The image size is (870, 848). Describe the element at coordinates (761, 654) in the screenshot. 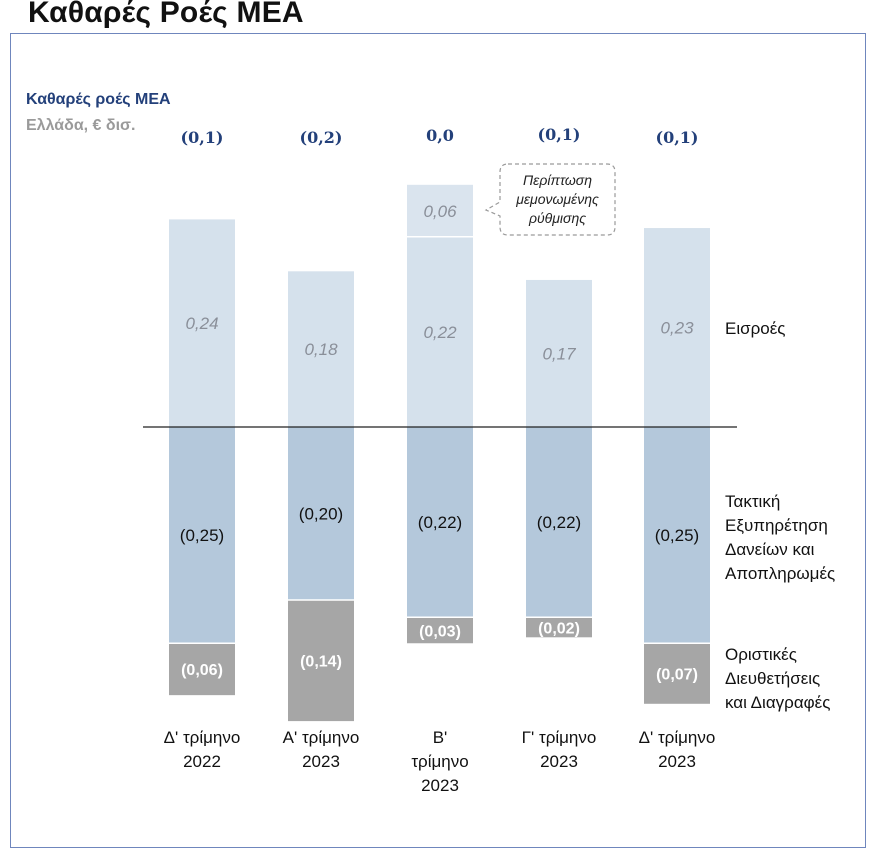

I see `legend-label: Οριστικές` at that location.